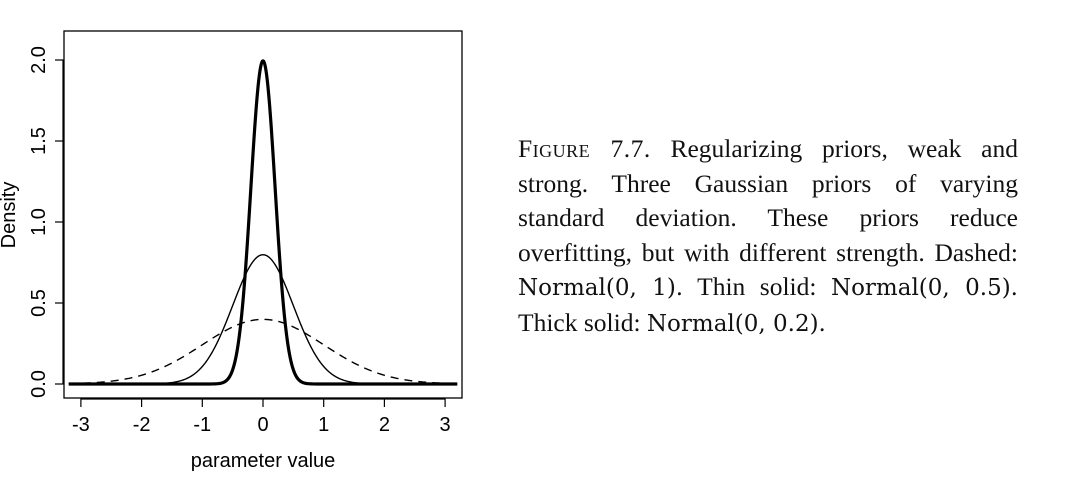 The width and height of the screenshot is (1067, 491). I want to click on x-tick-label: -1, so click(202, 425).